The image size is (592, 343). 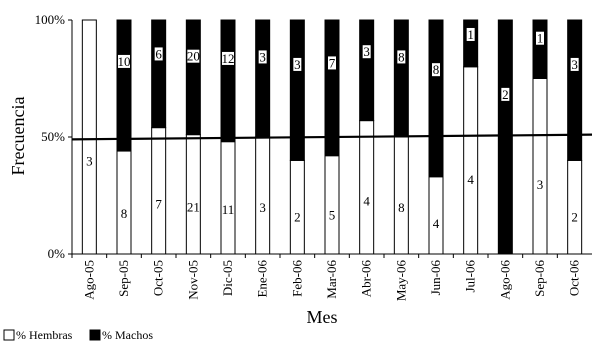 I want to click on legend-label-machos: % Machos, so click(x=127, y=335).